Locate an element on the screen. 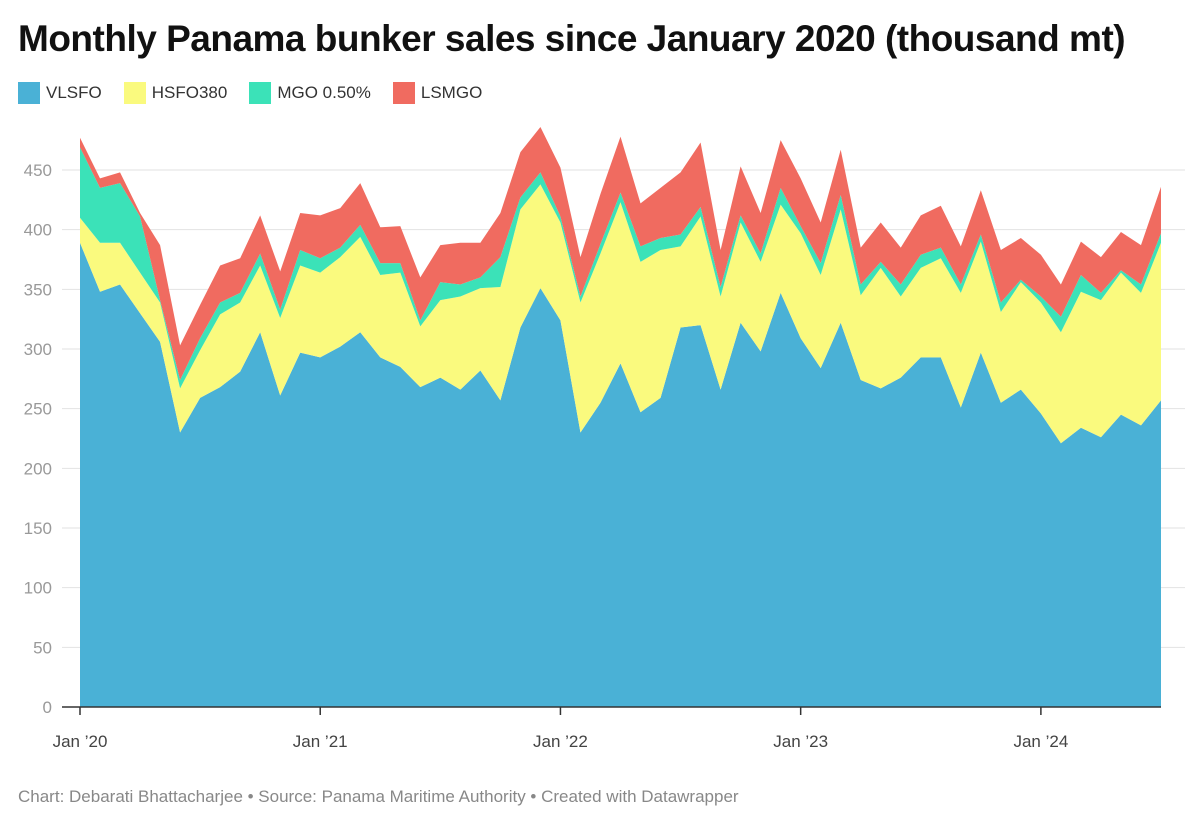  y-tick-label: 150 is located at coordinates (38, 528).